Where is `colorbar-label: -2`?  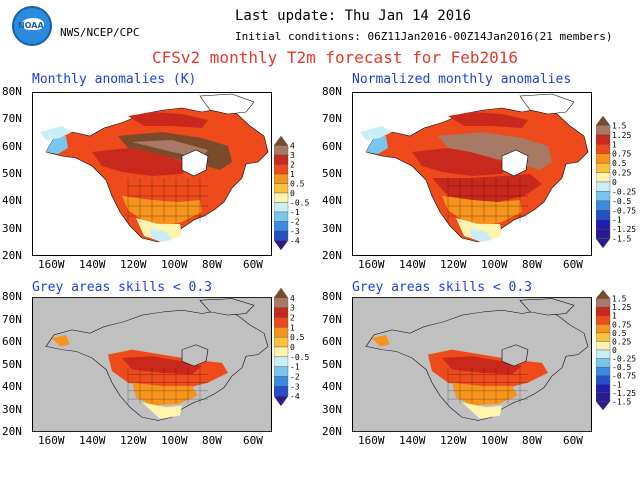
colorbar-label: -2 is located at coordinates (295, 222).